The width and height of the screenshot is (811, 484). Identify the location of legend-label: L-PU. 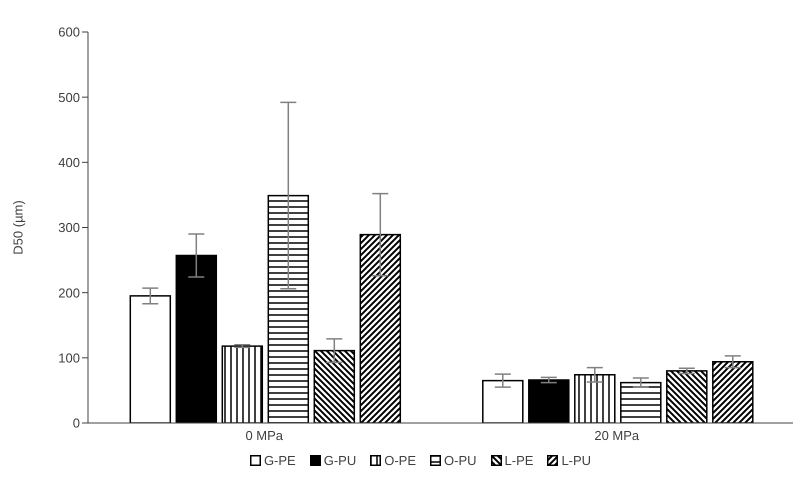
(576, 460).